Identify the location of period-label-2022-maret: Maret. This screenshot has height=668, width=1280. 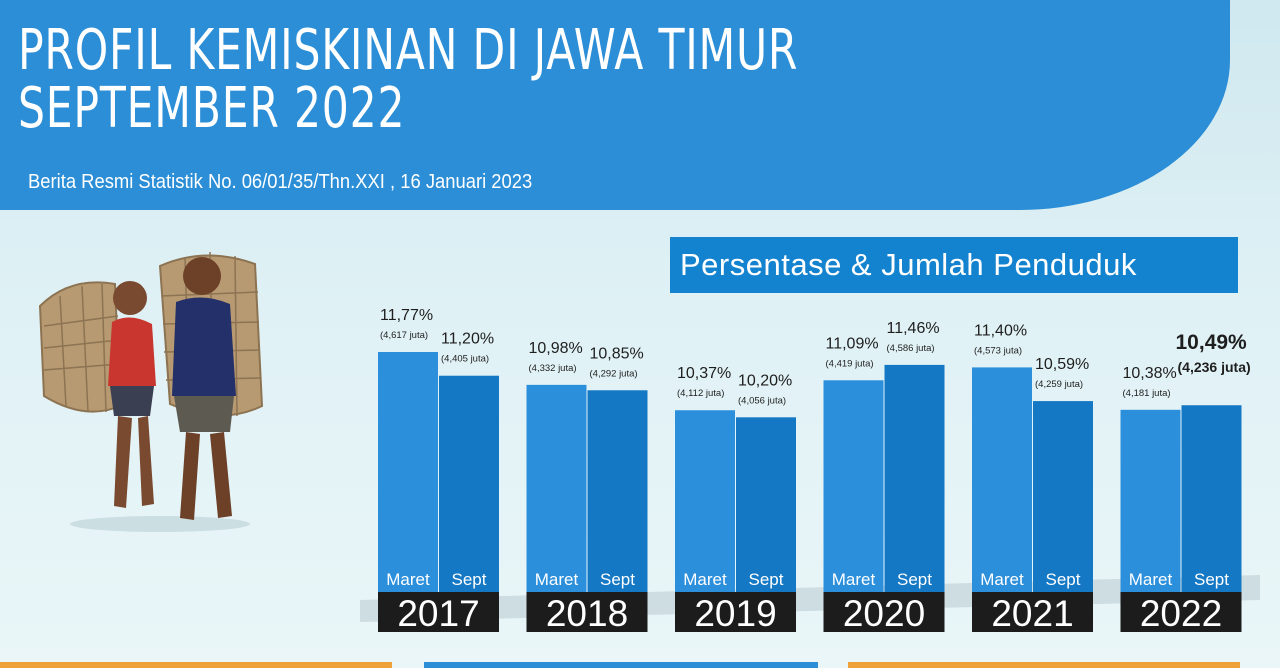
(1151, 579).